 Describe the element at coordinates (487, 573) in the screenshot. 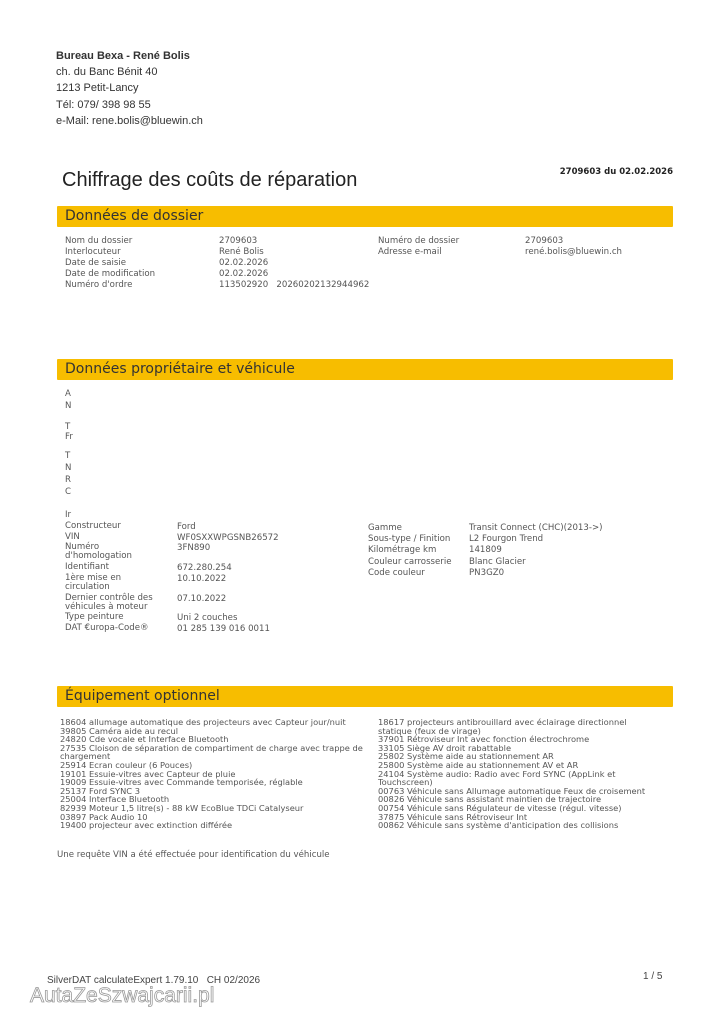

I see `field-value: PN3GZ0` at that location.